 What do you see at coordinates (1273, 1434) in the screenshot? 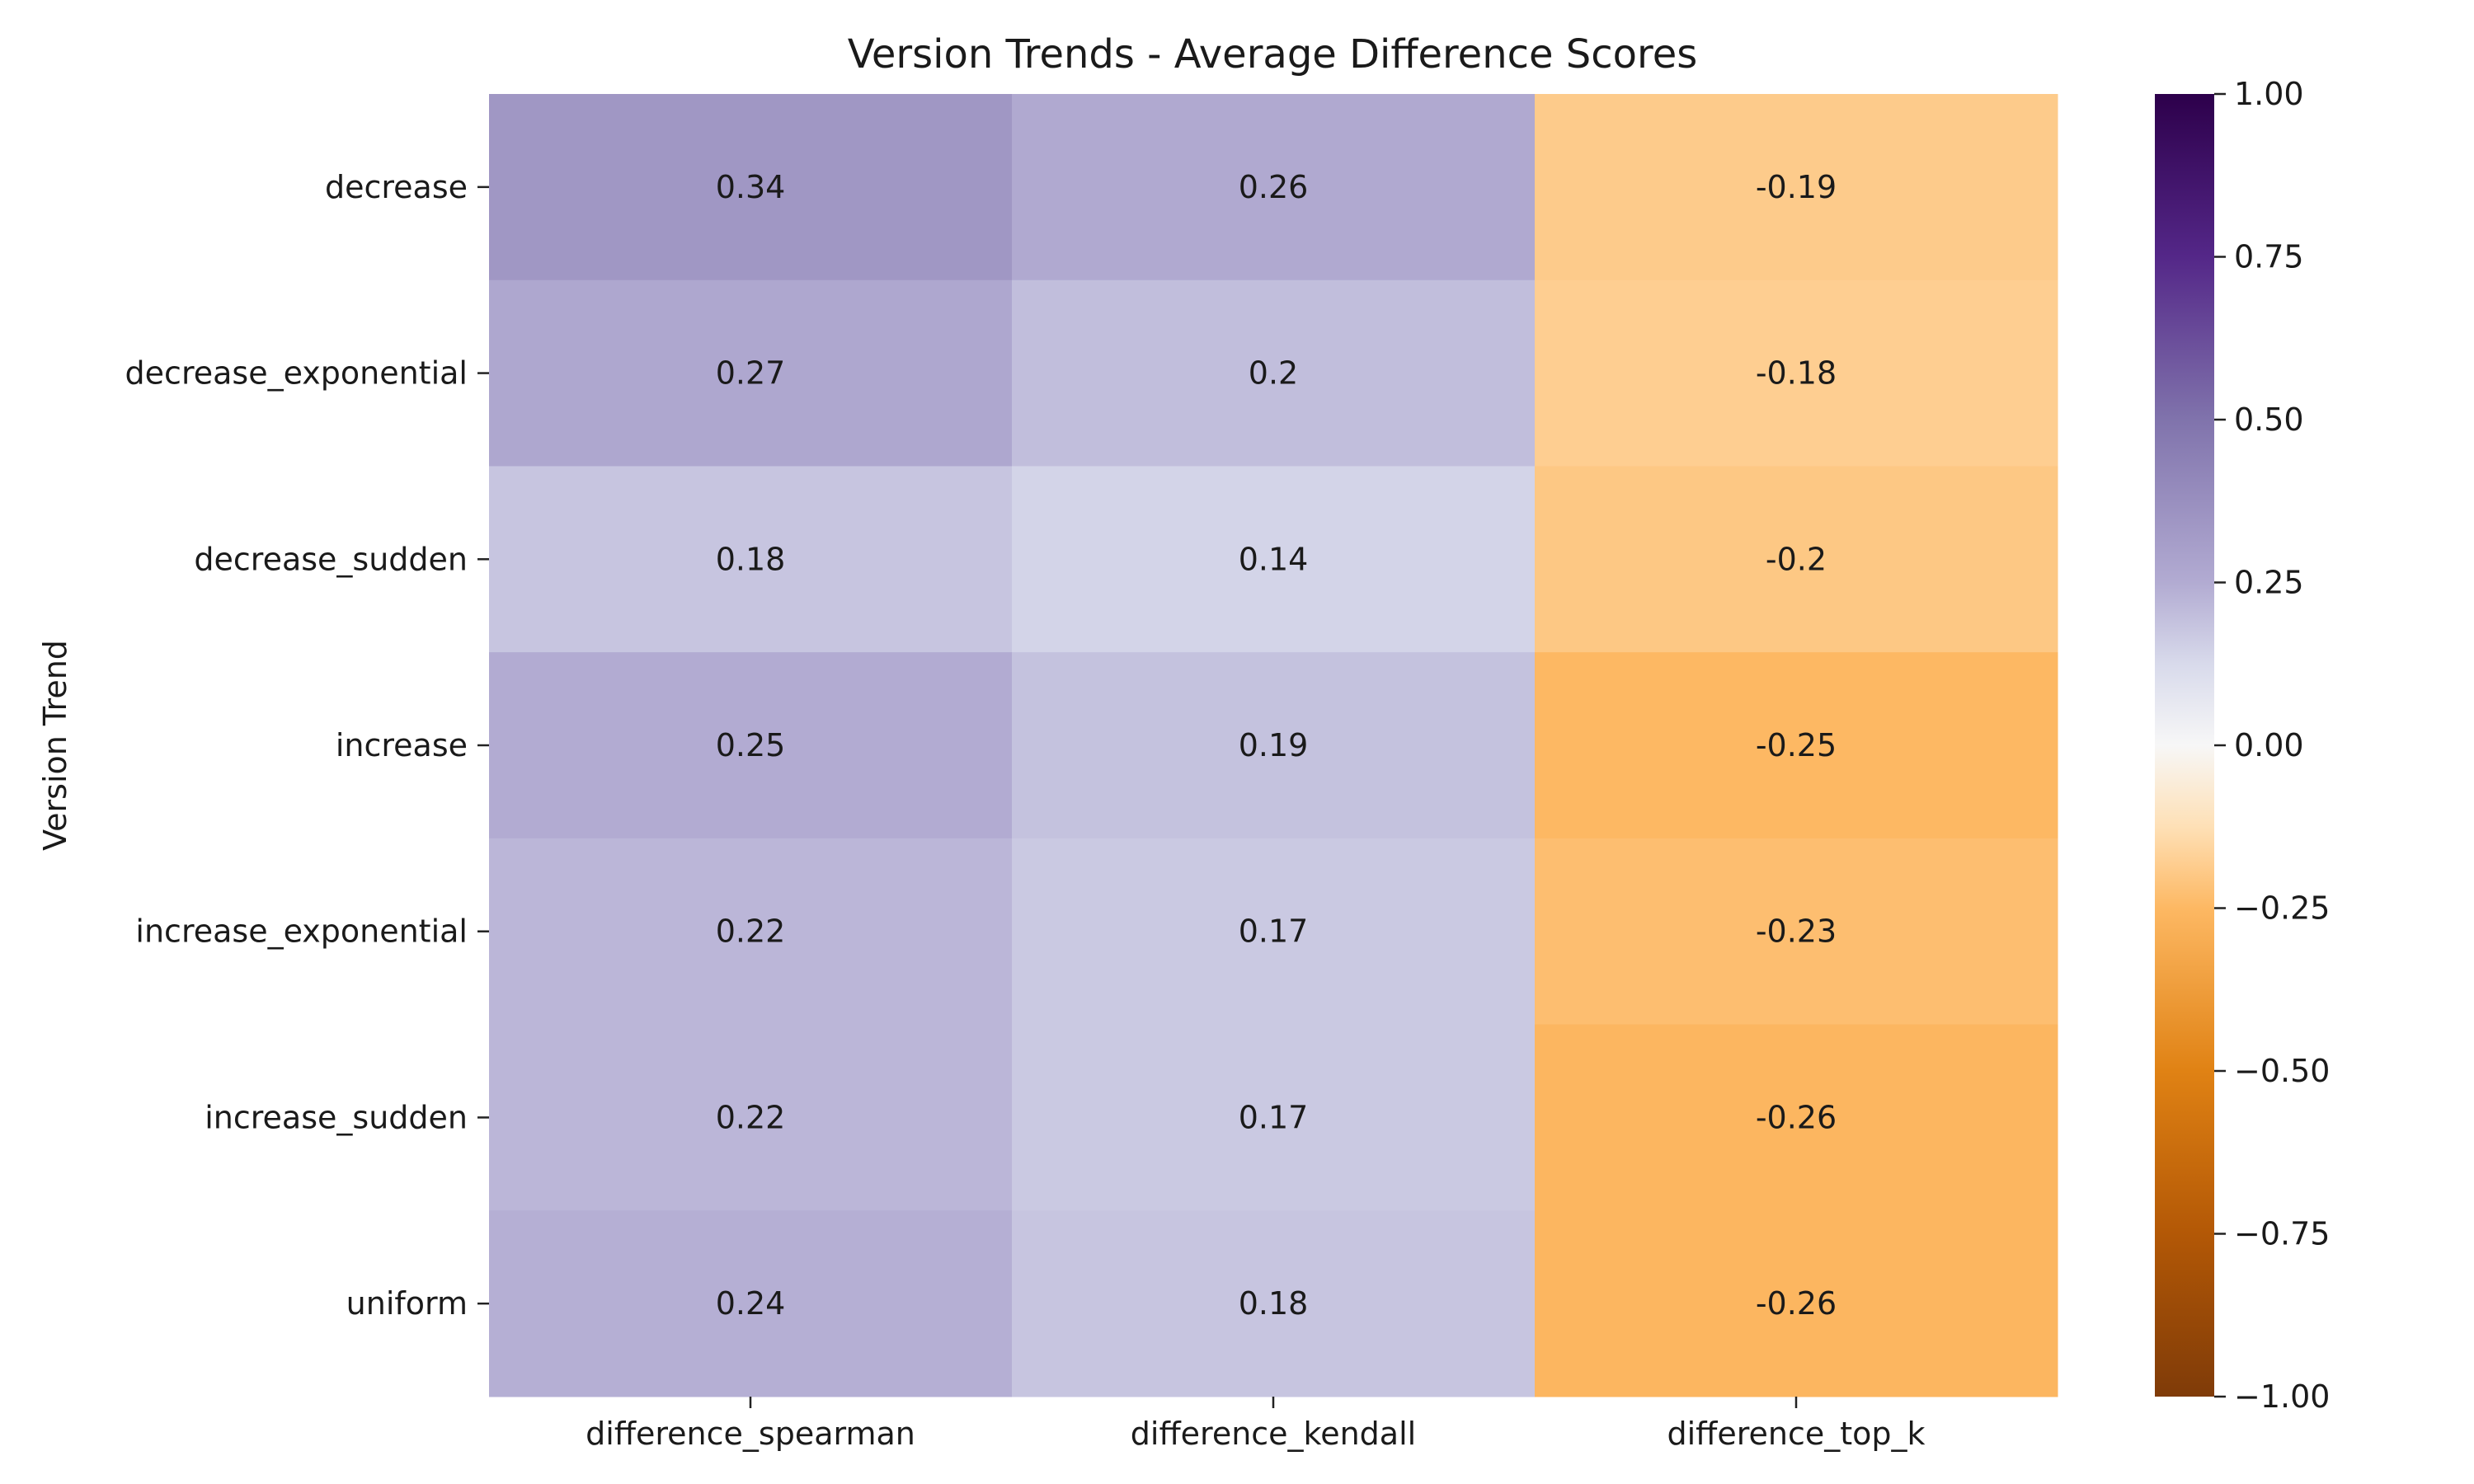
I see `x-tick-label: difference_kendall` at bounding box center [1273, 1434].